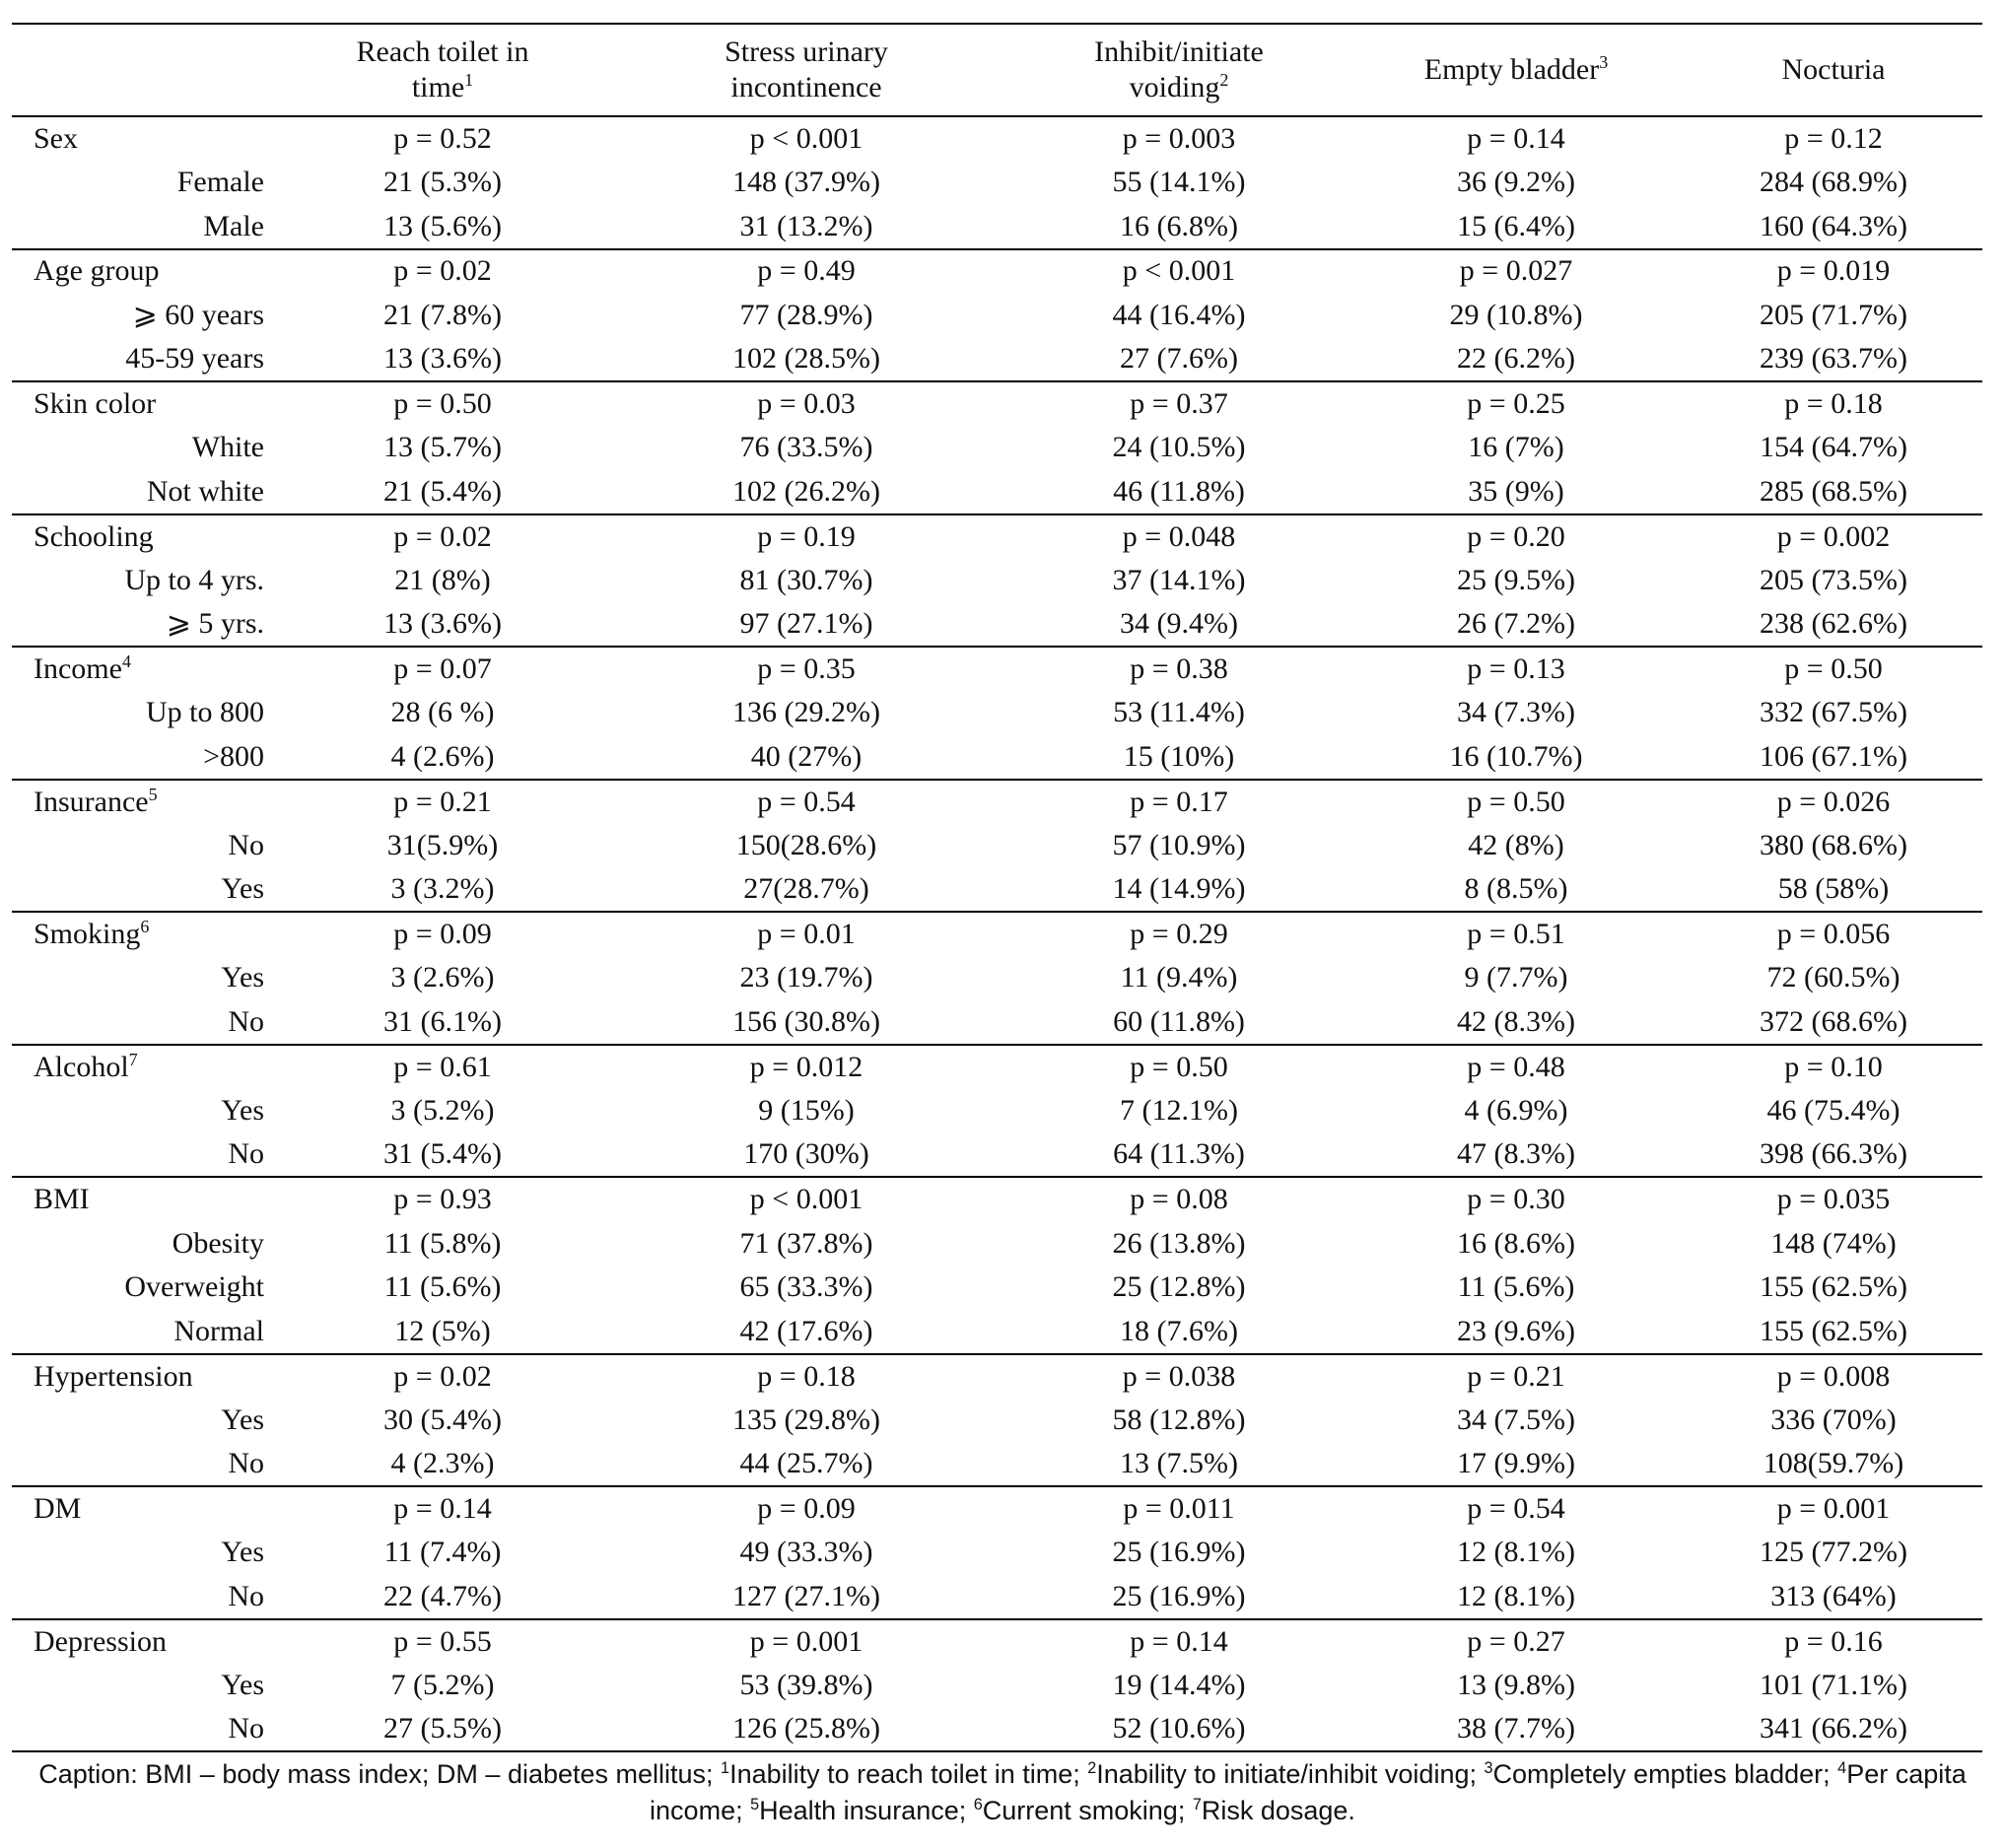 Image resolution: width=2005 pixels, height=1848 pixels. I want to click on footnote-mark: 3, so click(1604, 62).